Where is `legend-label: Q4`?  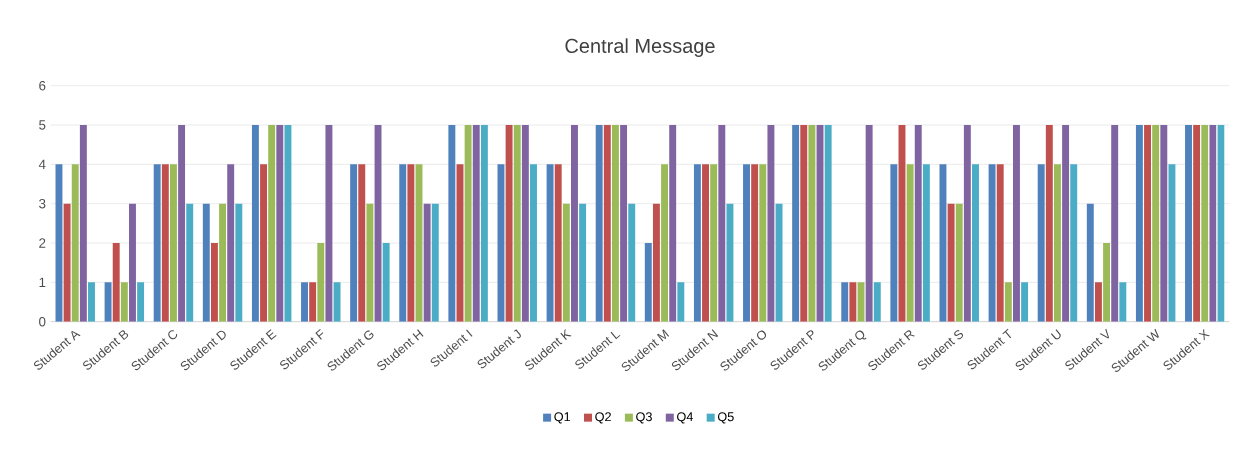
legend-label: Q4 is located at coordinates (685, 418).